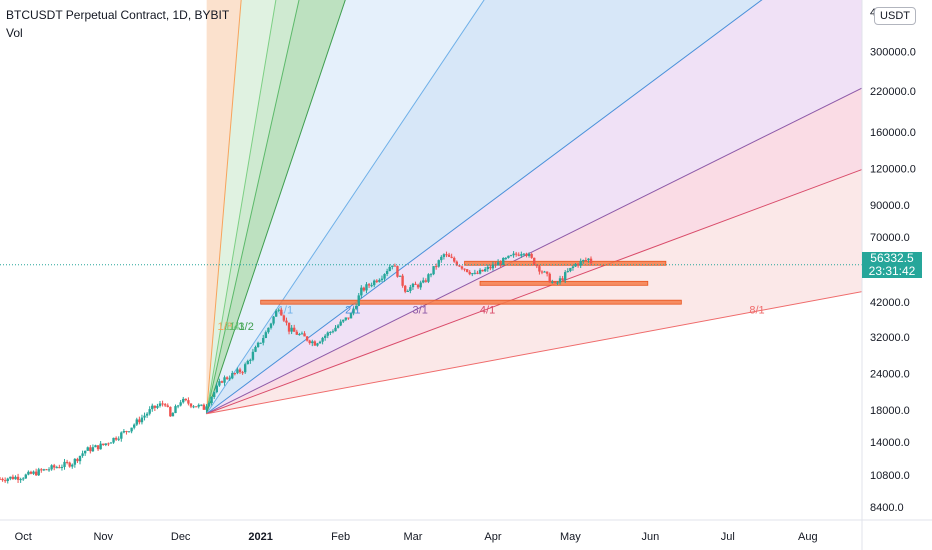  What do you see at coordinates (181, 537) in the screenshot?
I see `x-tick-label: Dec` at bounding box center [181, 537].